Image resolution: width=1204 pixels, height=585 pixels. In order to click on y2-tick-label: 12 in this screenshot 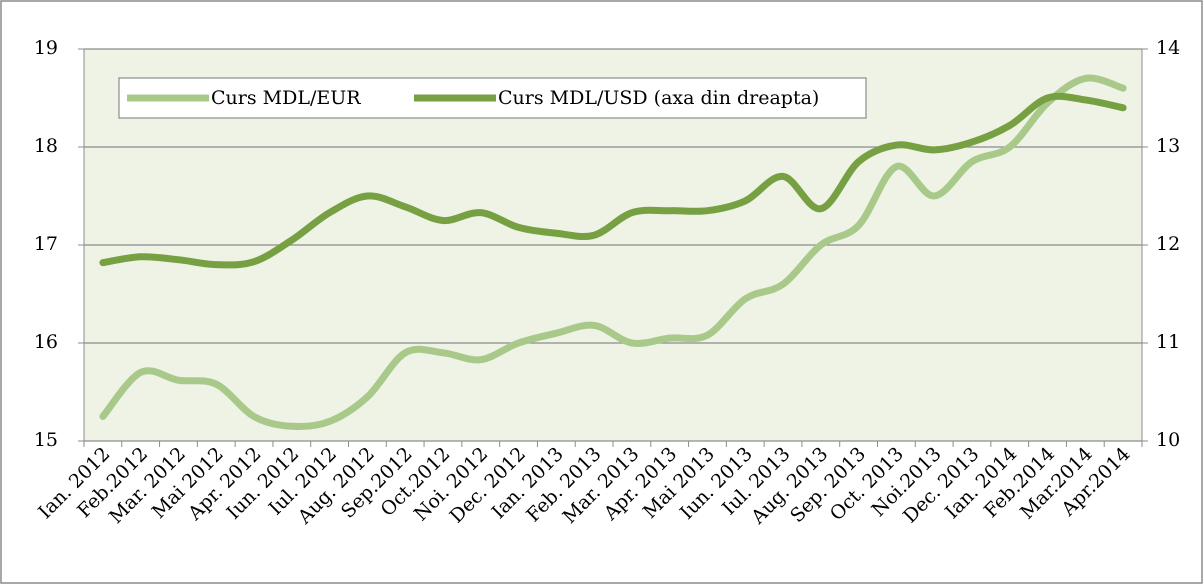, I will do `click(1168, 244)`.